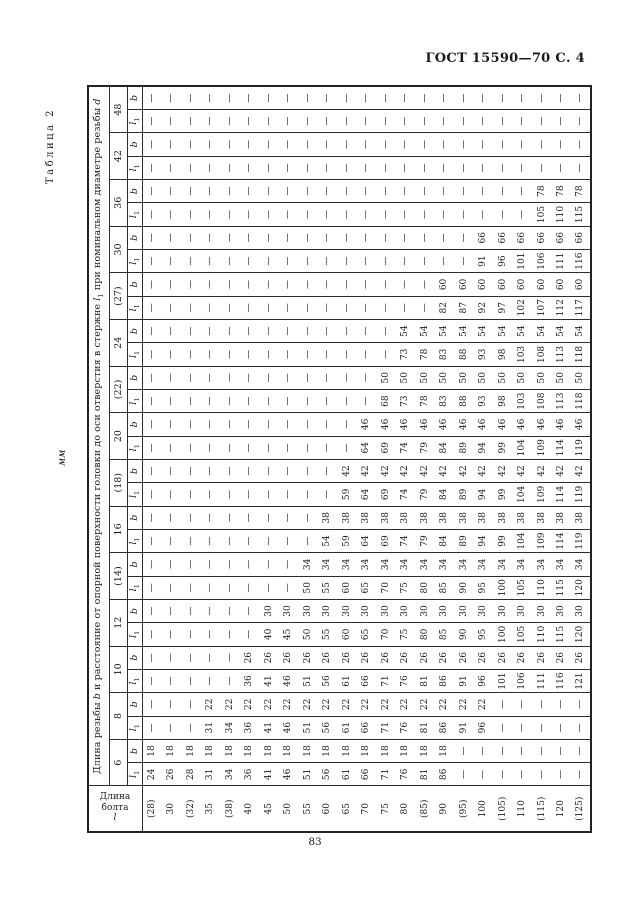 This screenshot has width=630, height=913. Describe the element at coordinates (347, 448) in the screenshot. I see `value-l1-d20-l65: —` at that location.